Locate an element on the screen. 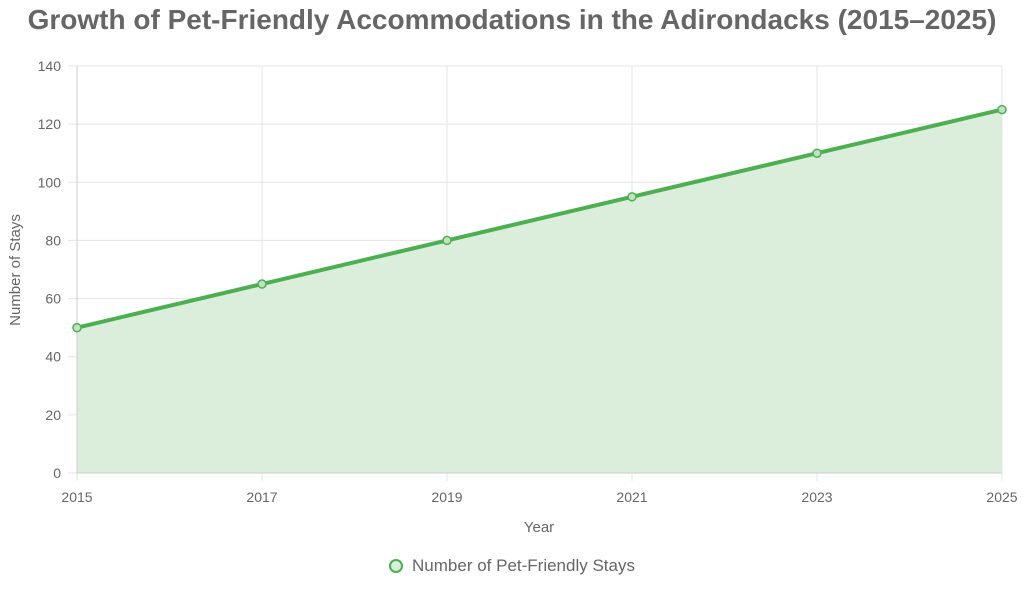  legend: Number of Pet-Friendly Stays is located at coordinates (512, 566).